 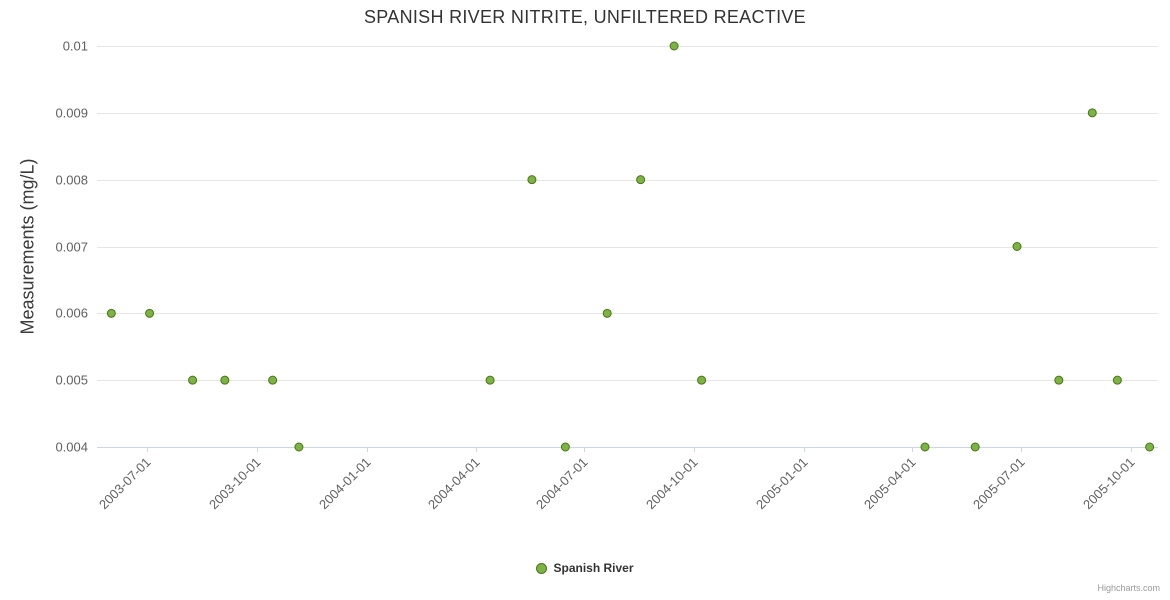 I want to click on y-axis-tick-label: 0.005, so click(x=71, y=380).